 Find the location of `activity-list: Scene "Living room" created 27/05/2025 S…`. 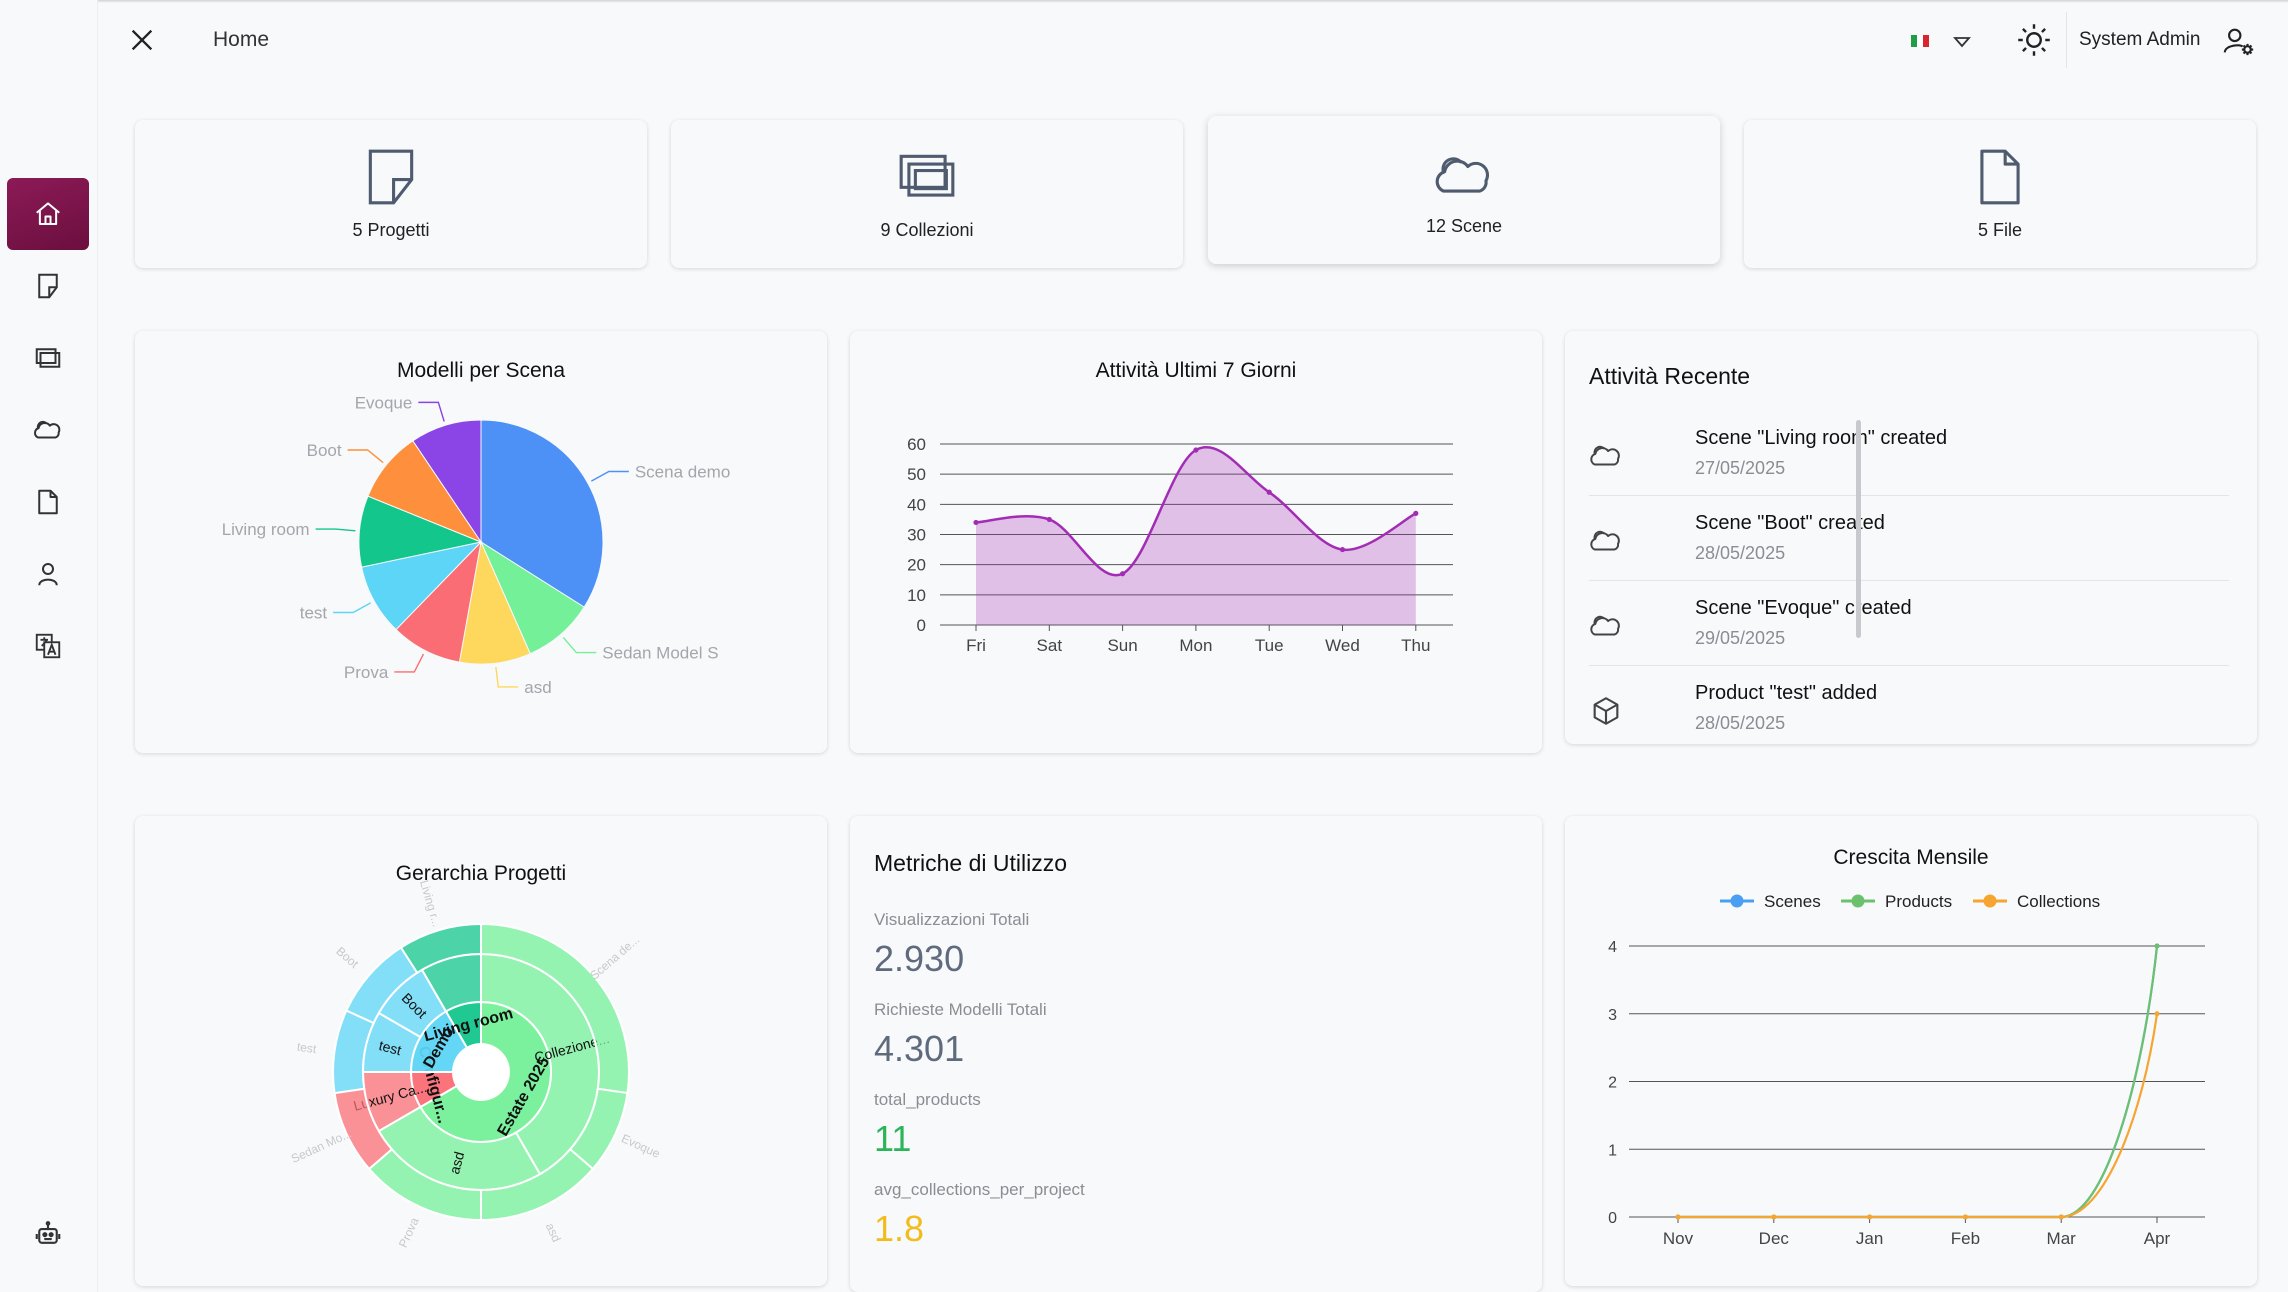

activity-list: Scene "Living room" created 27/05/2025 S… is located at coordinates (1909, 577).